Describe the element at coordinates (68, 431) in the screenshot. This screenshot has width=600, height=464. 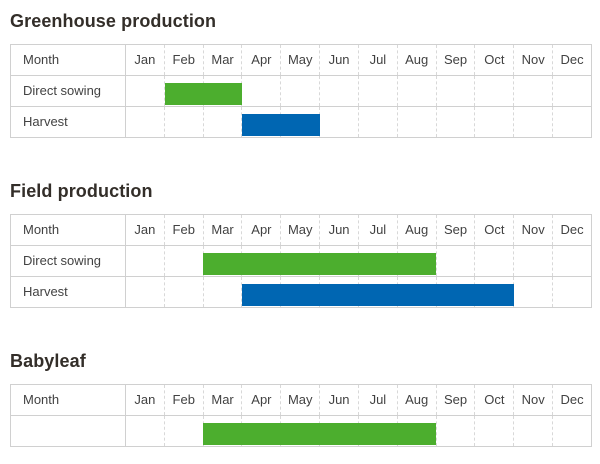
I see `row-label` at that location.